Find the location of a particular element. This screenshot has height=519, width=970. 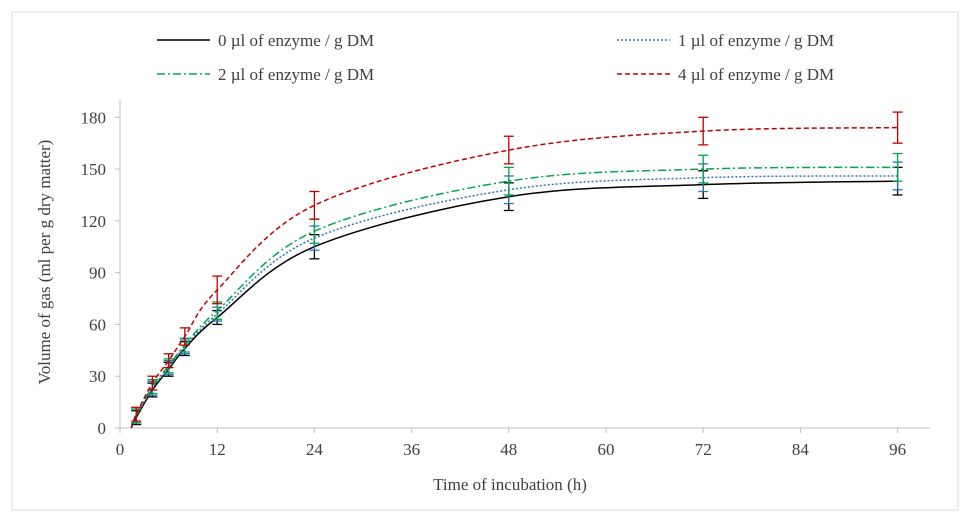

y-tick-label: 180 is located at coordinates (94, 117).